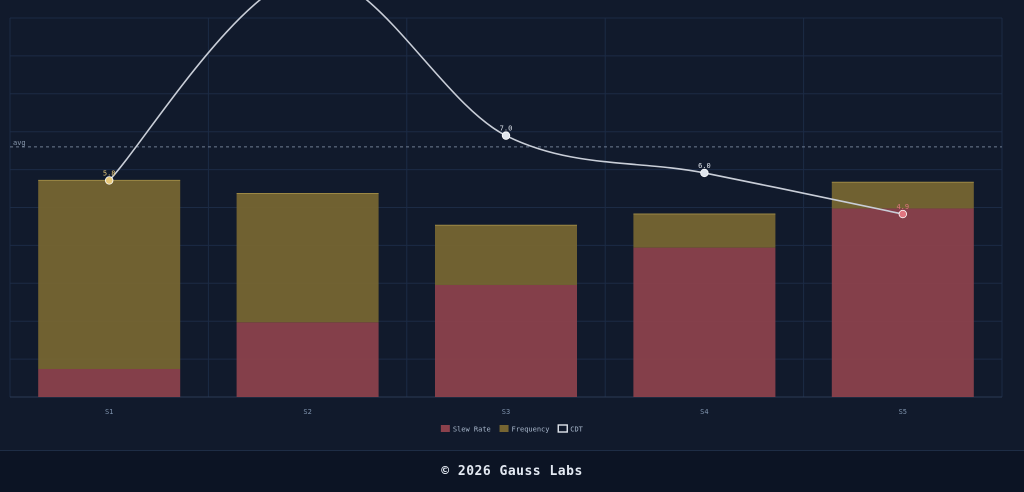 The width and height of the screenshot is (1024, 492). I want to click on cdt-point-label: 5.8, so click(109, 173).